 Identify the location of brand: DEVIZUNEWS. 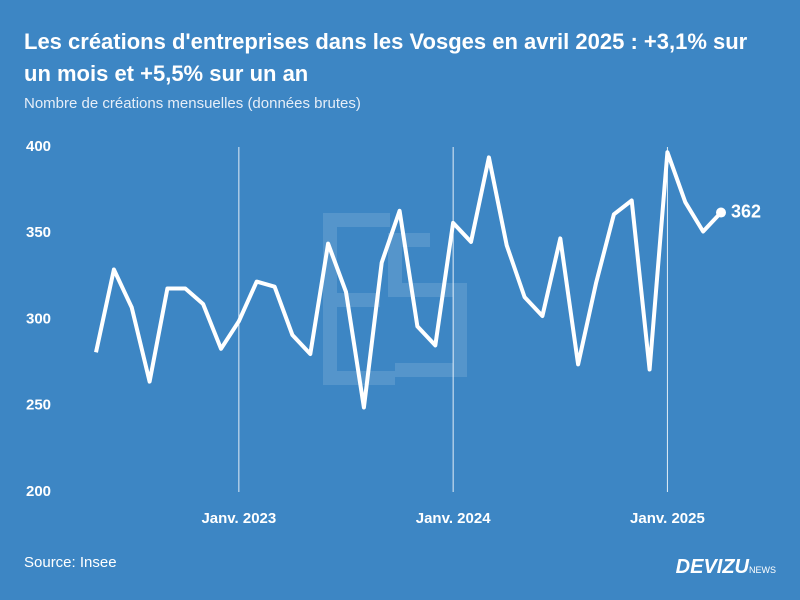
(726, 567).